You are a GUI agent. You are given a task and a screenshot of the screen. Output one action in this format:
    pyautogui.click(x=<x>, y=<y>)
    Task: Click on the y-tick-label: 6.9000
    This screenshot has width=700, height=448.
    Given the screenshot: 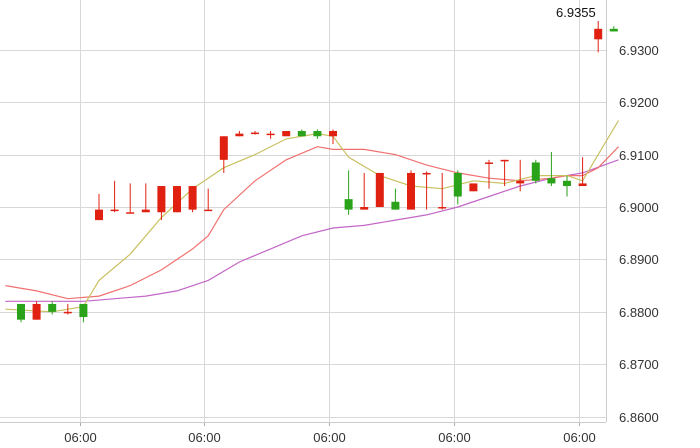 What is the action you would take?
    pyautogui.click(x=639, y=207)
    